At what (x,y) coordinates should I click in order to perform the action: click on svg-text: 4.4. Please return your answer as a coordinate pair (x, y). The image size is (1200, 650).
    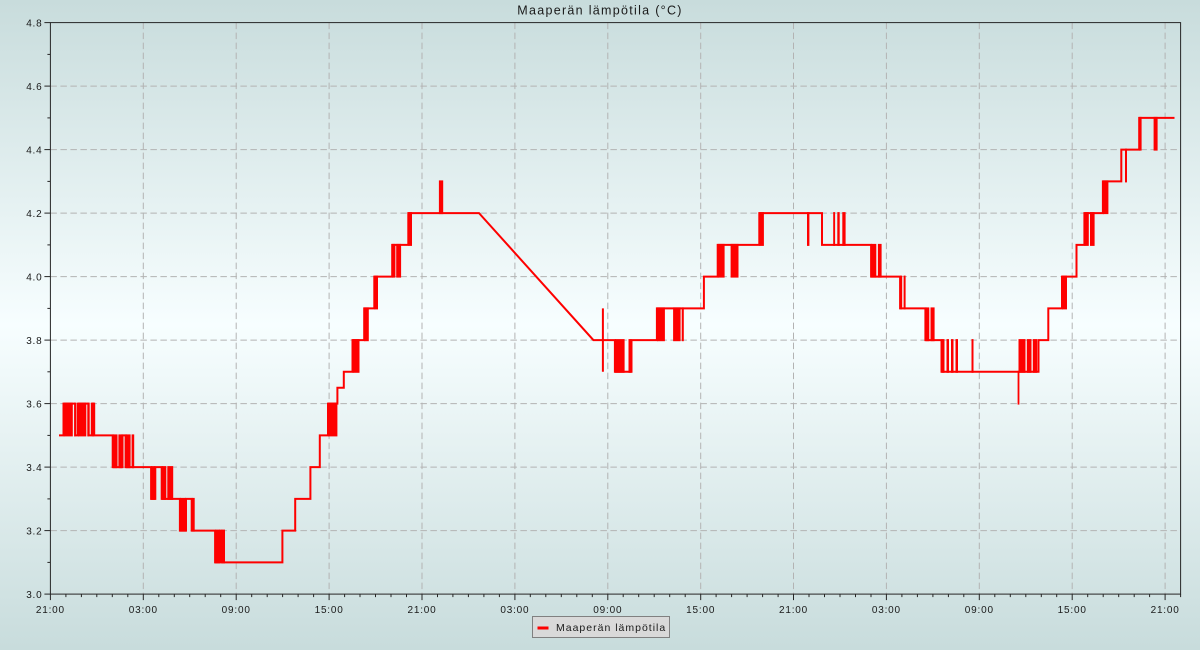
    Looking at the image, I should click on (34, 151).